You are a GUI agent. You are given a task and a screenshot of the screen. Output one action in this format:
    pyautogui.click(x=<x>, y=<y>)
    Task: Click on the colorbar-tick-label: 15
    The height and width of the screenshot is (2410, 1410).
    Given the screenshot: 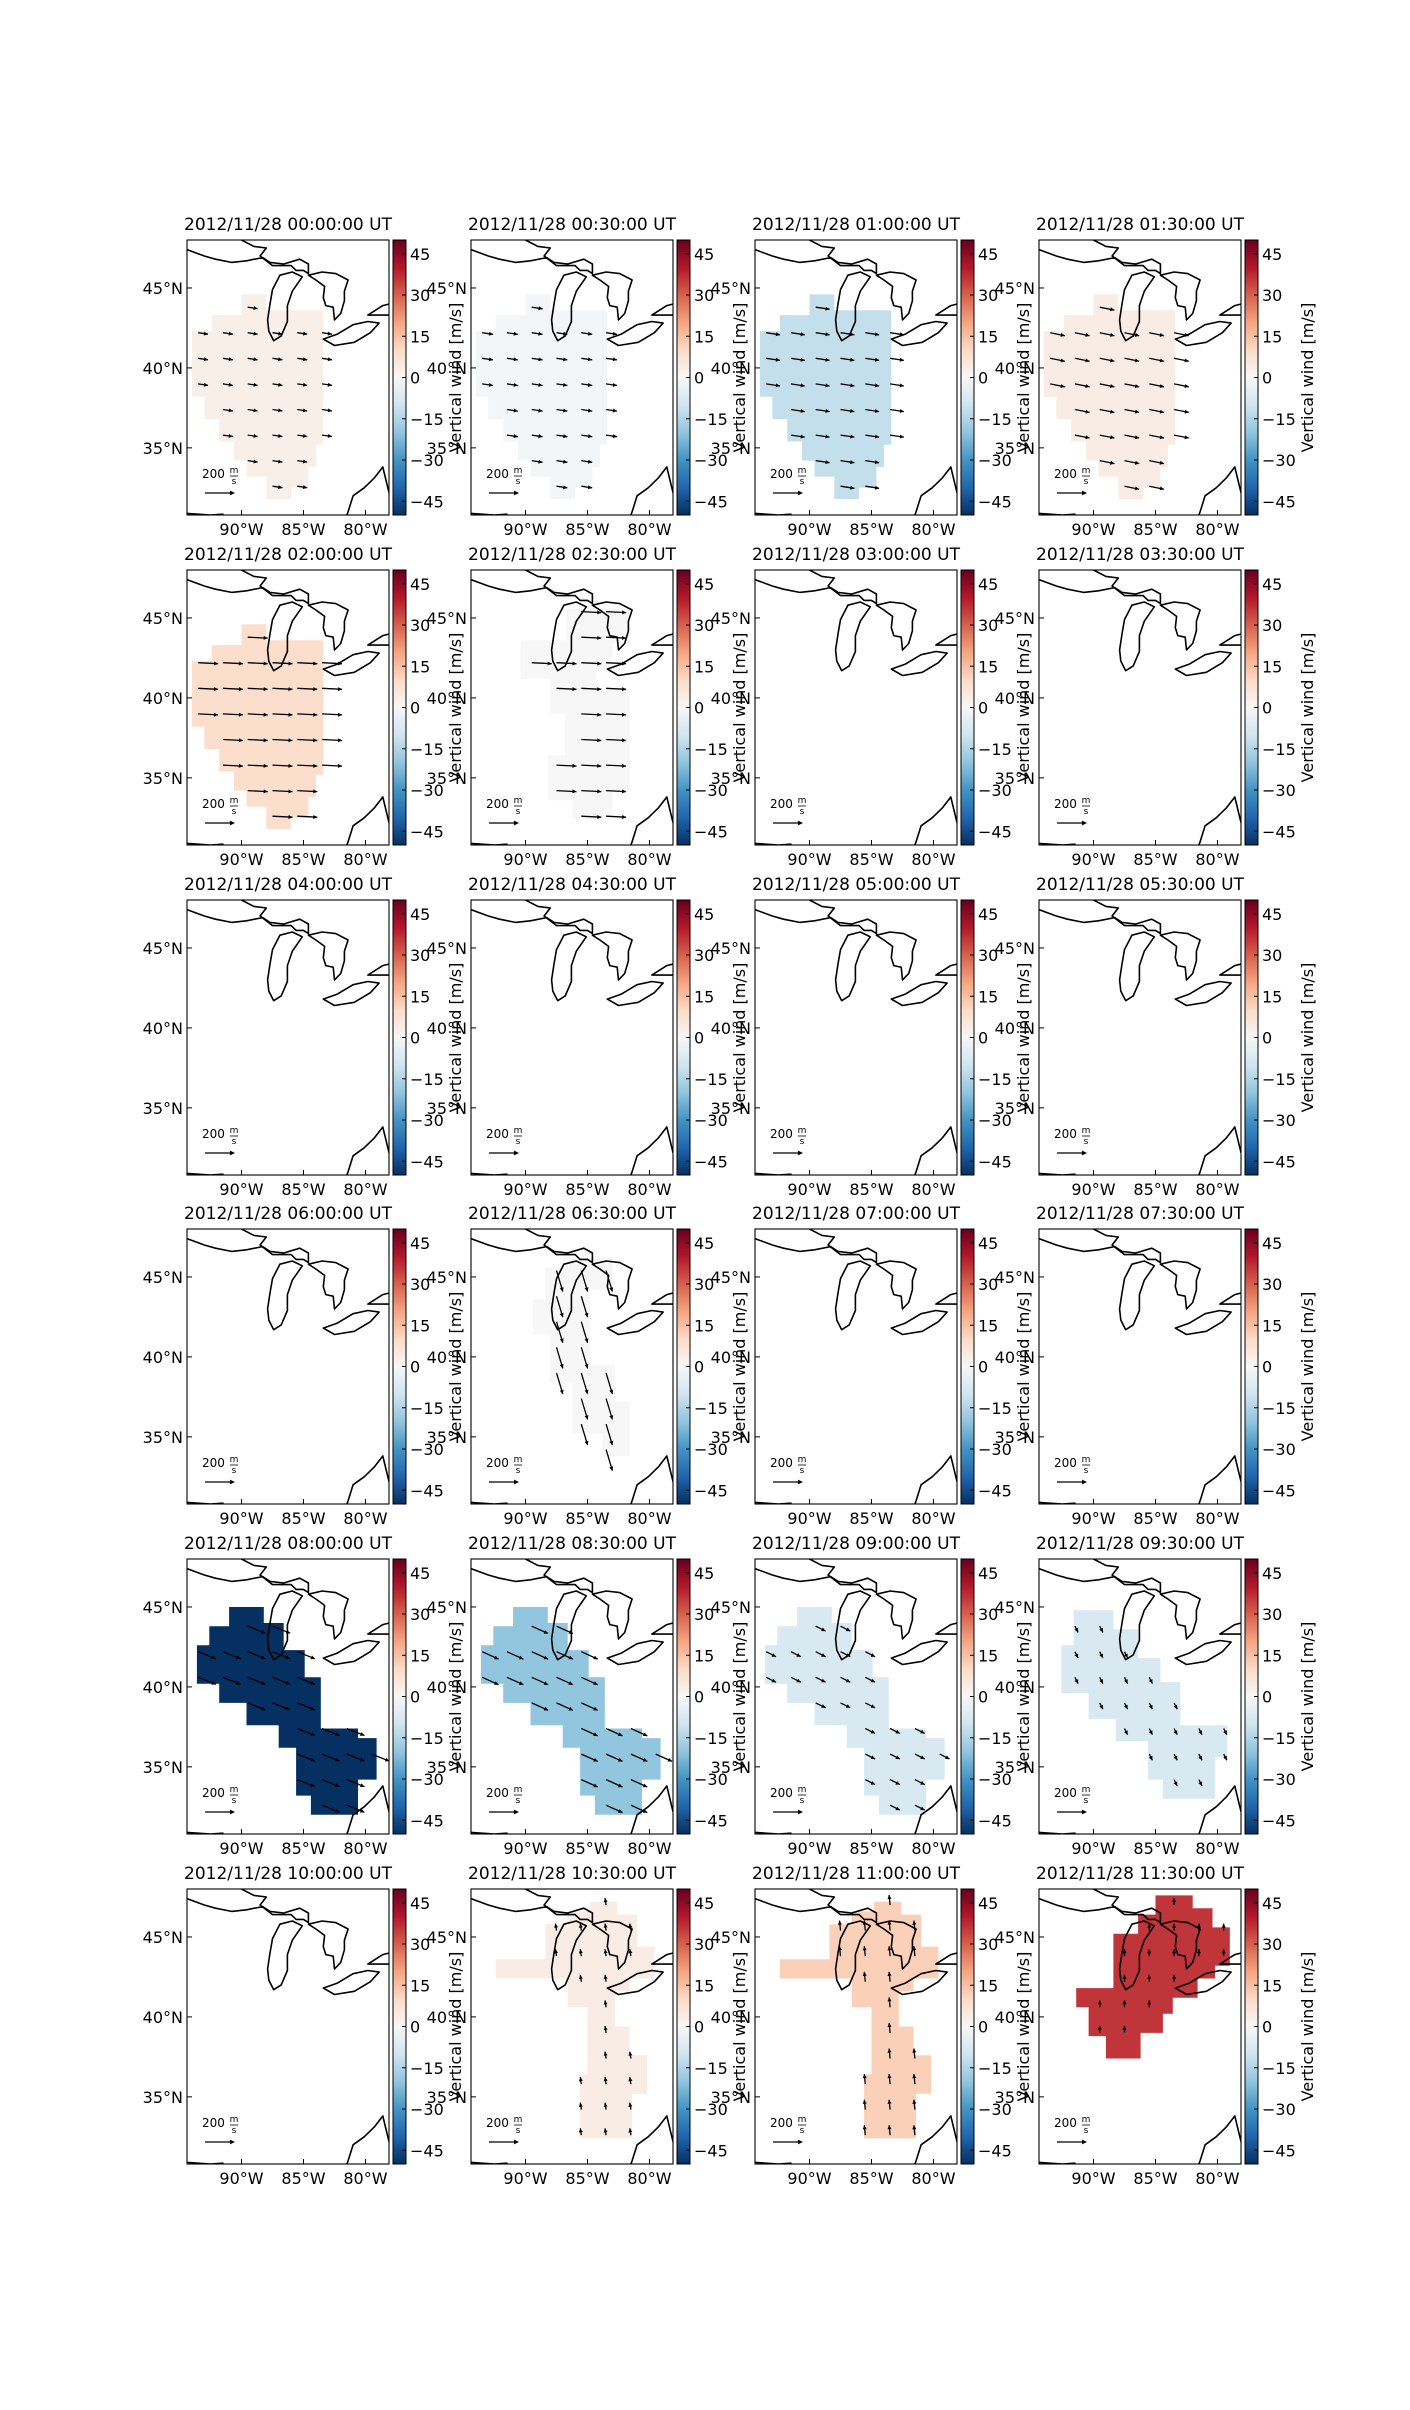 What is the action you would take?
    pyautogui.click(x=1272, y=1655)
    